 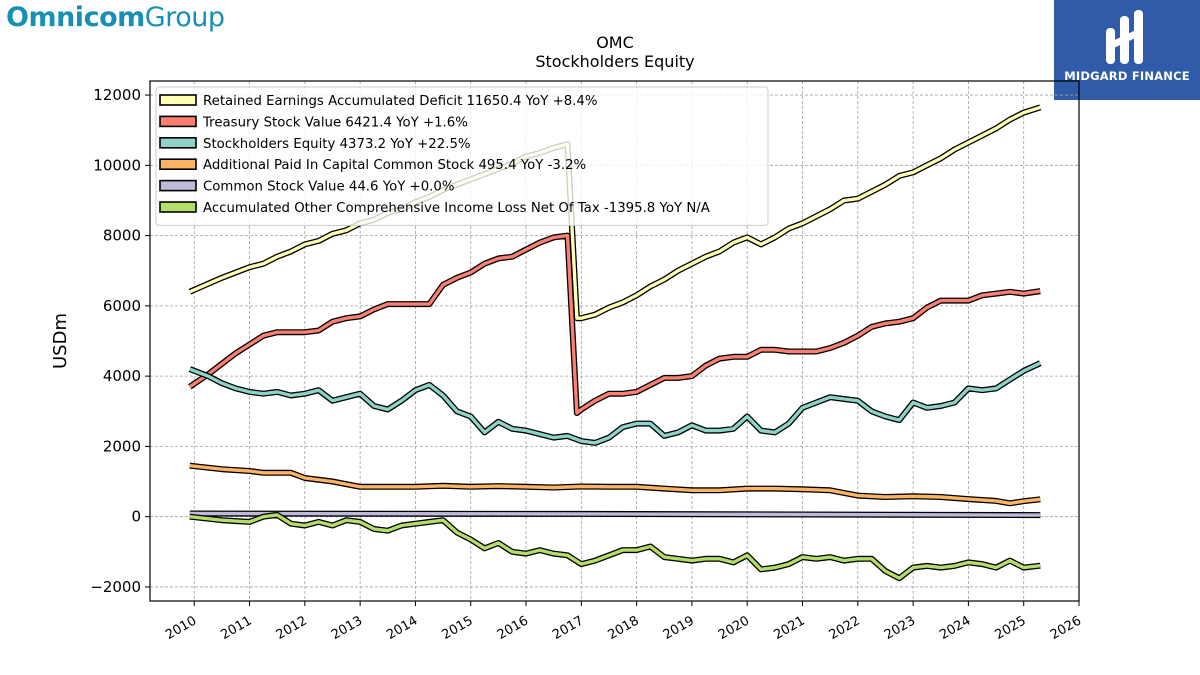 What do you see at coordinates (122, 376) in the screenshot?
I see `y-tick-label: 4000` at bounding box center [122, 376].